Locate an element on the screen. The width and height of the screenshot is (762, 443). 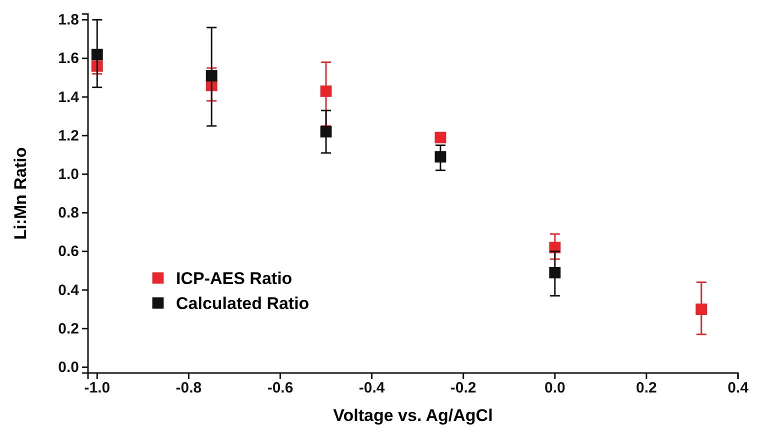
legend-label: ICP-AES Ratio is located at coordinates (234, 278).